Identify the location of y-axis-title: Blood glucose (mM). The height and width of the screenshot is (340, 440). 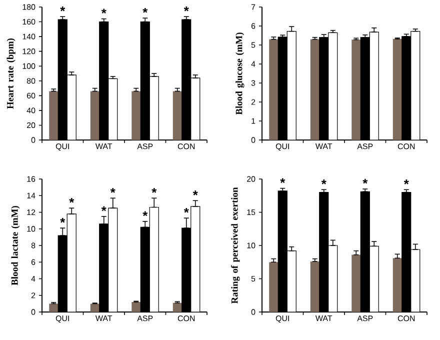
(240, 73).